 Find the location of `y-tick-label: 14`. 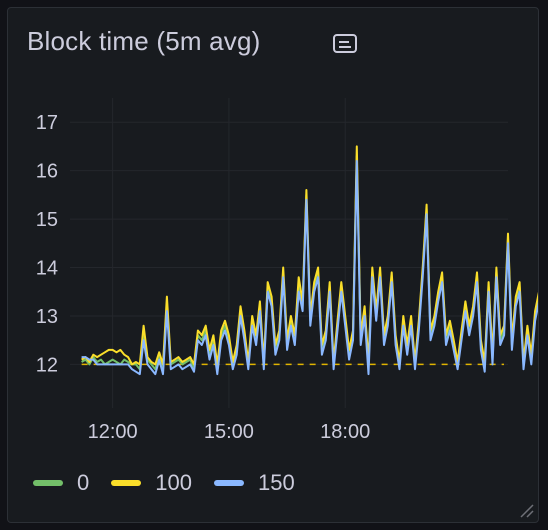

y-tick-label: 14 is located at coordinates (47, 269).